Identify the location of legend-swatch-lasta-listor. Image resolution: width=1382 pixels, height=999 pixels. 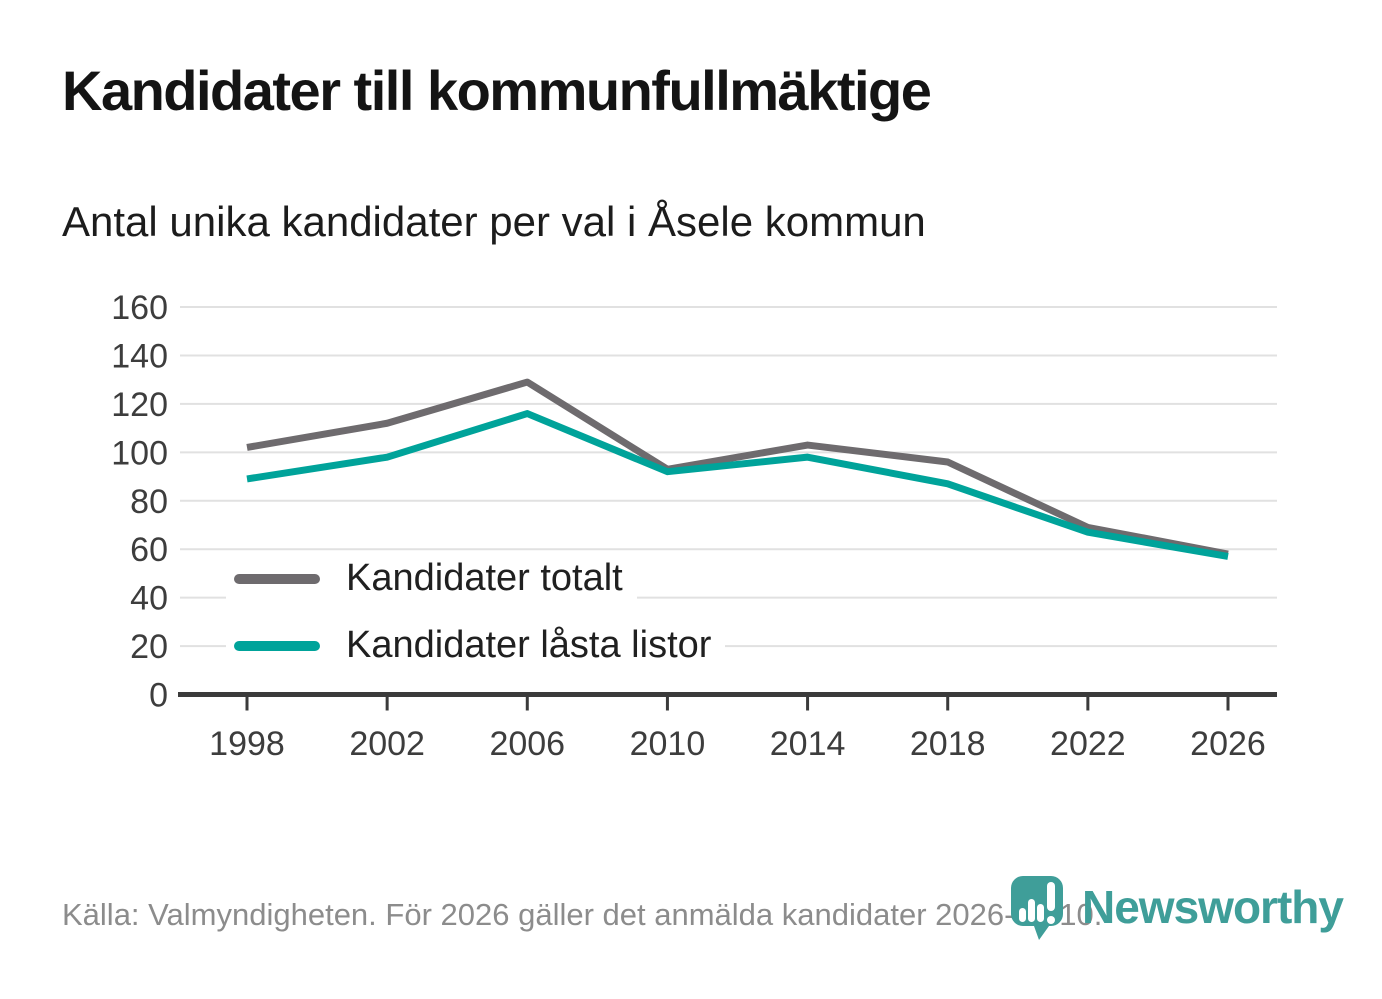
(277, 645).